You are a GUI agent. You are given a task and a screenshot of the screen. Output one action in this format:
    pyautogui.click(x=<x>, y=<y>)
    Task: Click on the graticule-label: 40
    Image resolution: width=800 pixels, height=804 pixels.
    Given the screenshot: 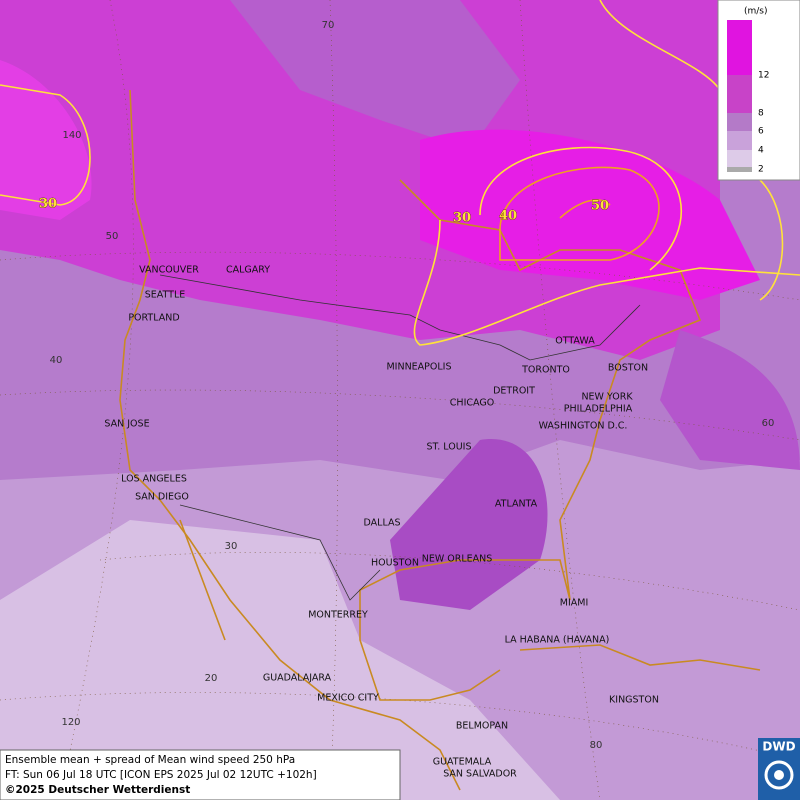 What is the action you would take?
    pyautogui.click(x=56, y=360)
    